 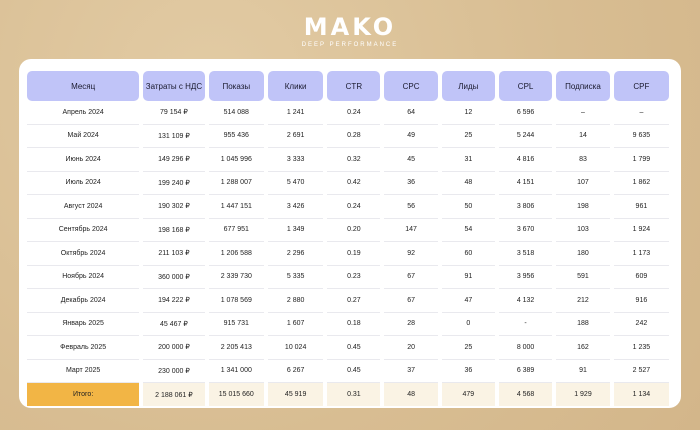 What do you see at coordinates (525, 324) in the screenshot?
I see `cell-cpl: -` at bounding box center [525, 324].